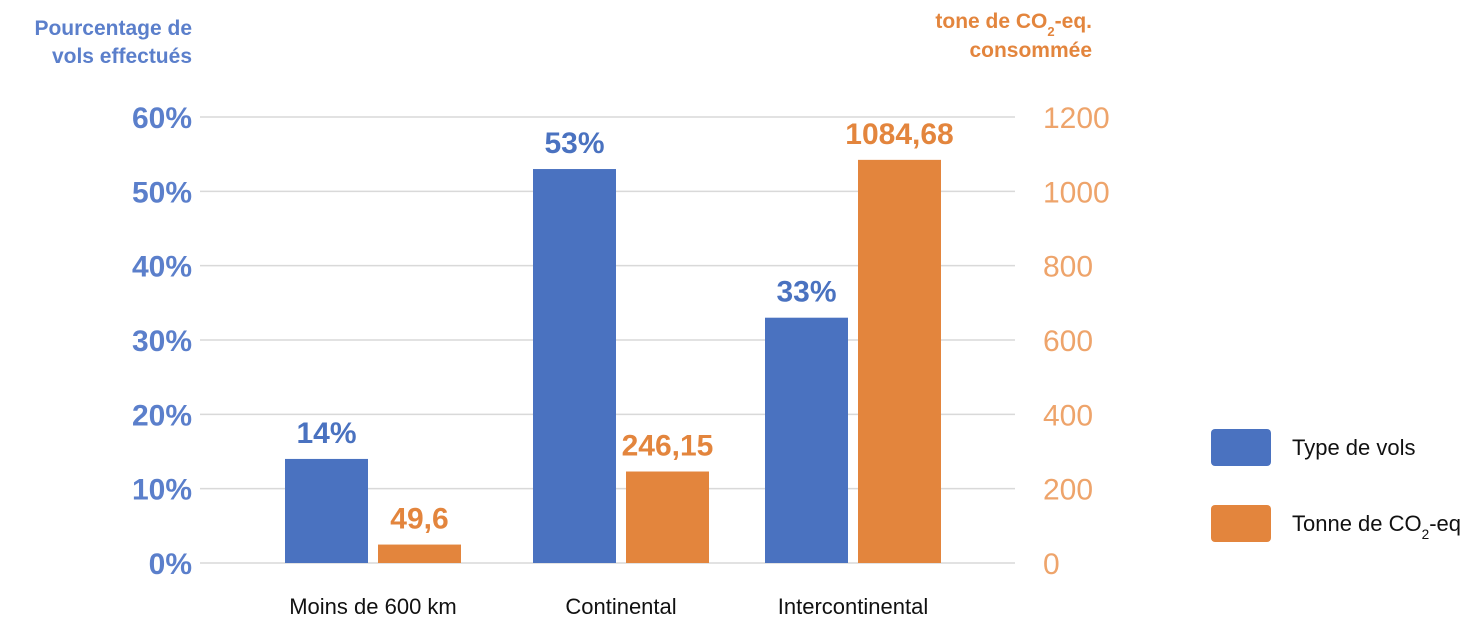  I want to click on legend-label: Type de vols, so click(1354, 447).